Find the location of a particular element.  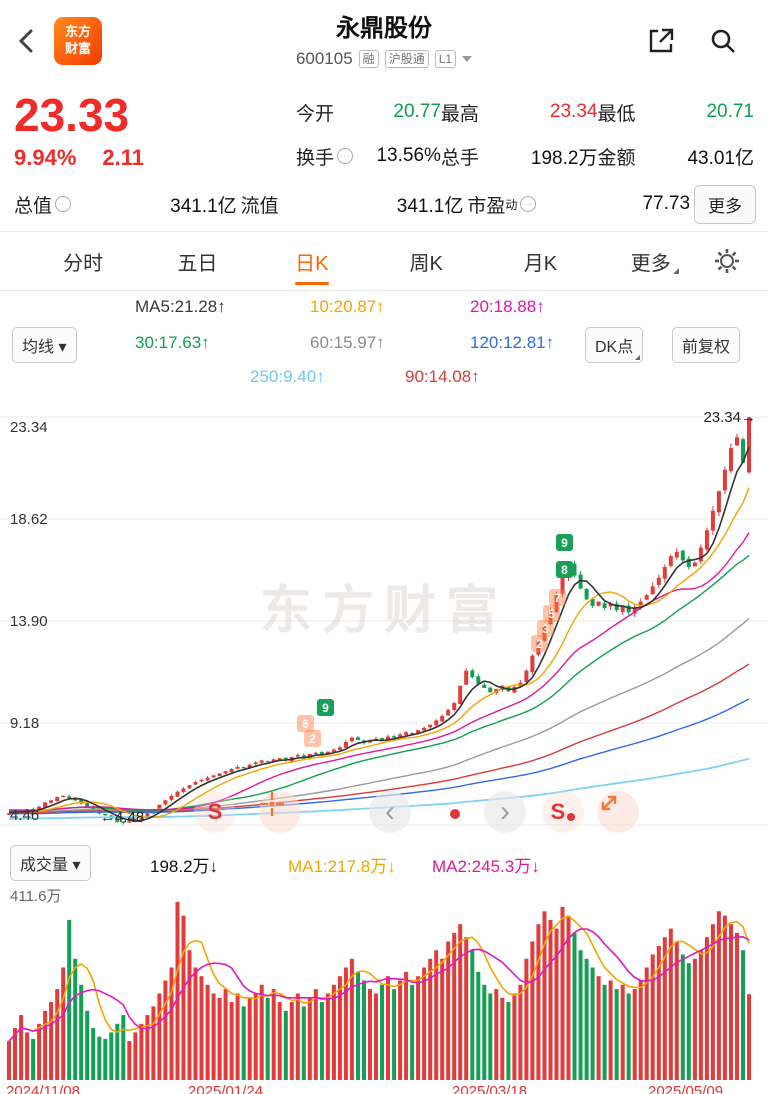

change-percent: 9.94% is located at coordinates (45, 157).